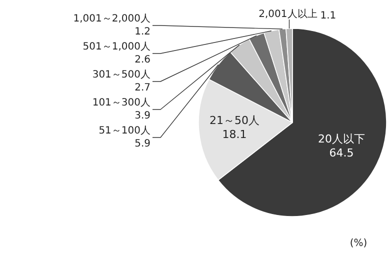  Describe the element at coordinates (116, 47) in the screenshot. I see `slice-label: 501～1,000人` at that location.